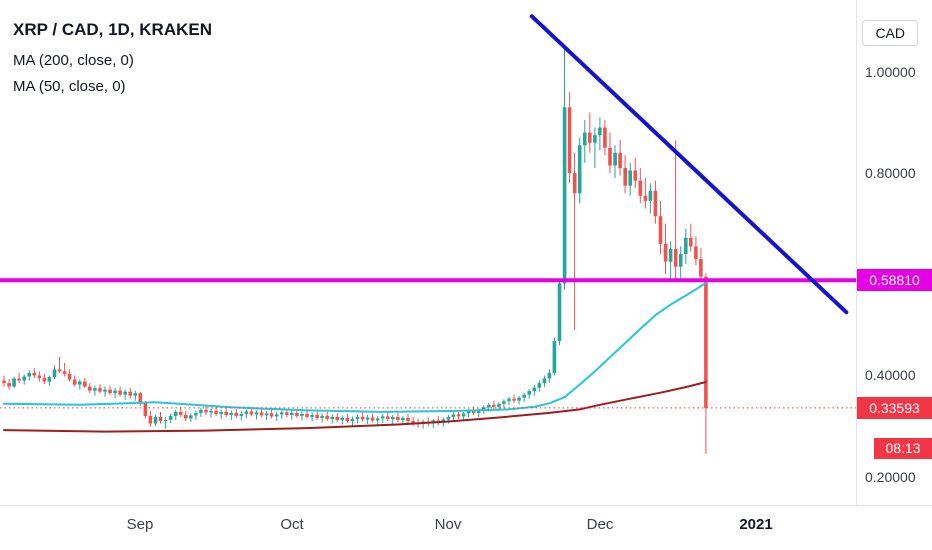 The height and width of the screenshot is (550, 932). I want to click on bar-countdown-badge: 08:13, so click(903, 448).